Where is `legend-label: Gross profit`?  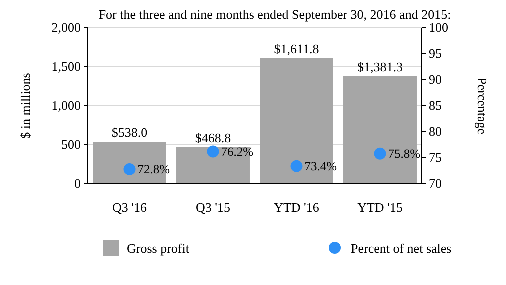
legend-label: Gross profit is located at coordinates (158, 248).